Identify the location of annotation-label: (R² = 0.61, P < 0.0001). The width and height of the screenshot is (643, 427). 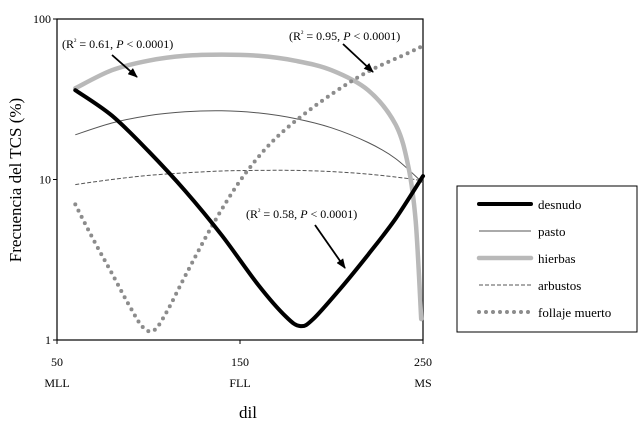
(117, 44).